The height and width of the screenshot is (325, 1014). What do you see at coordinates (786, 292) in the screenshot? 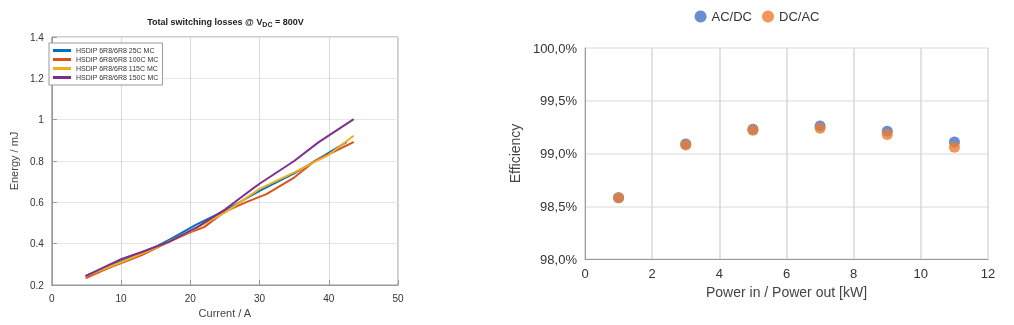
I see `x-axis-title: Power in / Power out [kW]` at bounding box center [786, 292].